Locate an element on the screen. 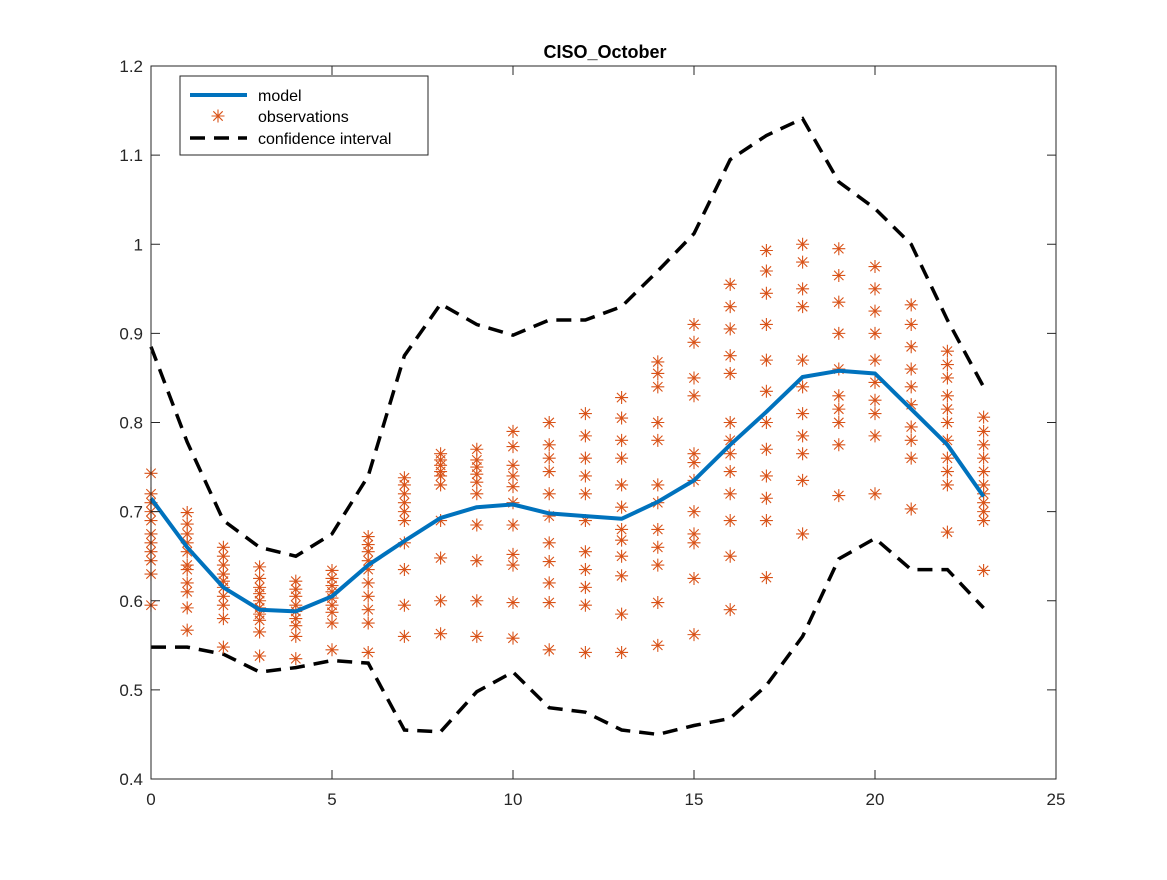 The height and width of the screenshot is (880, 1167). y-tick-label: 1 is located at coordinates (138, 244).